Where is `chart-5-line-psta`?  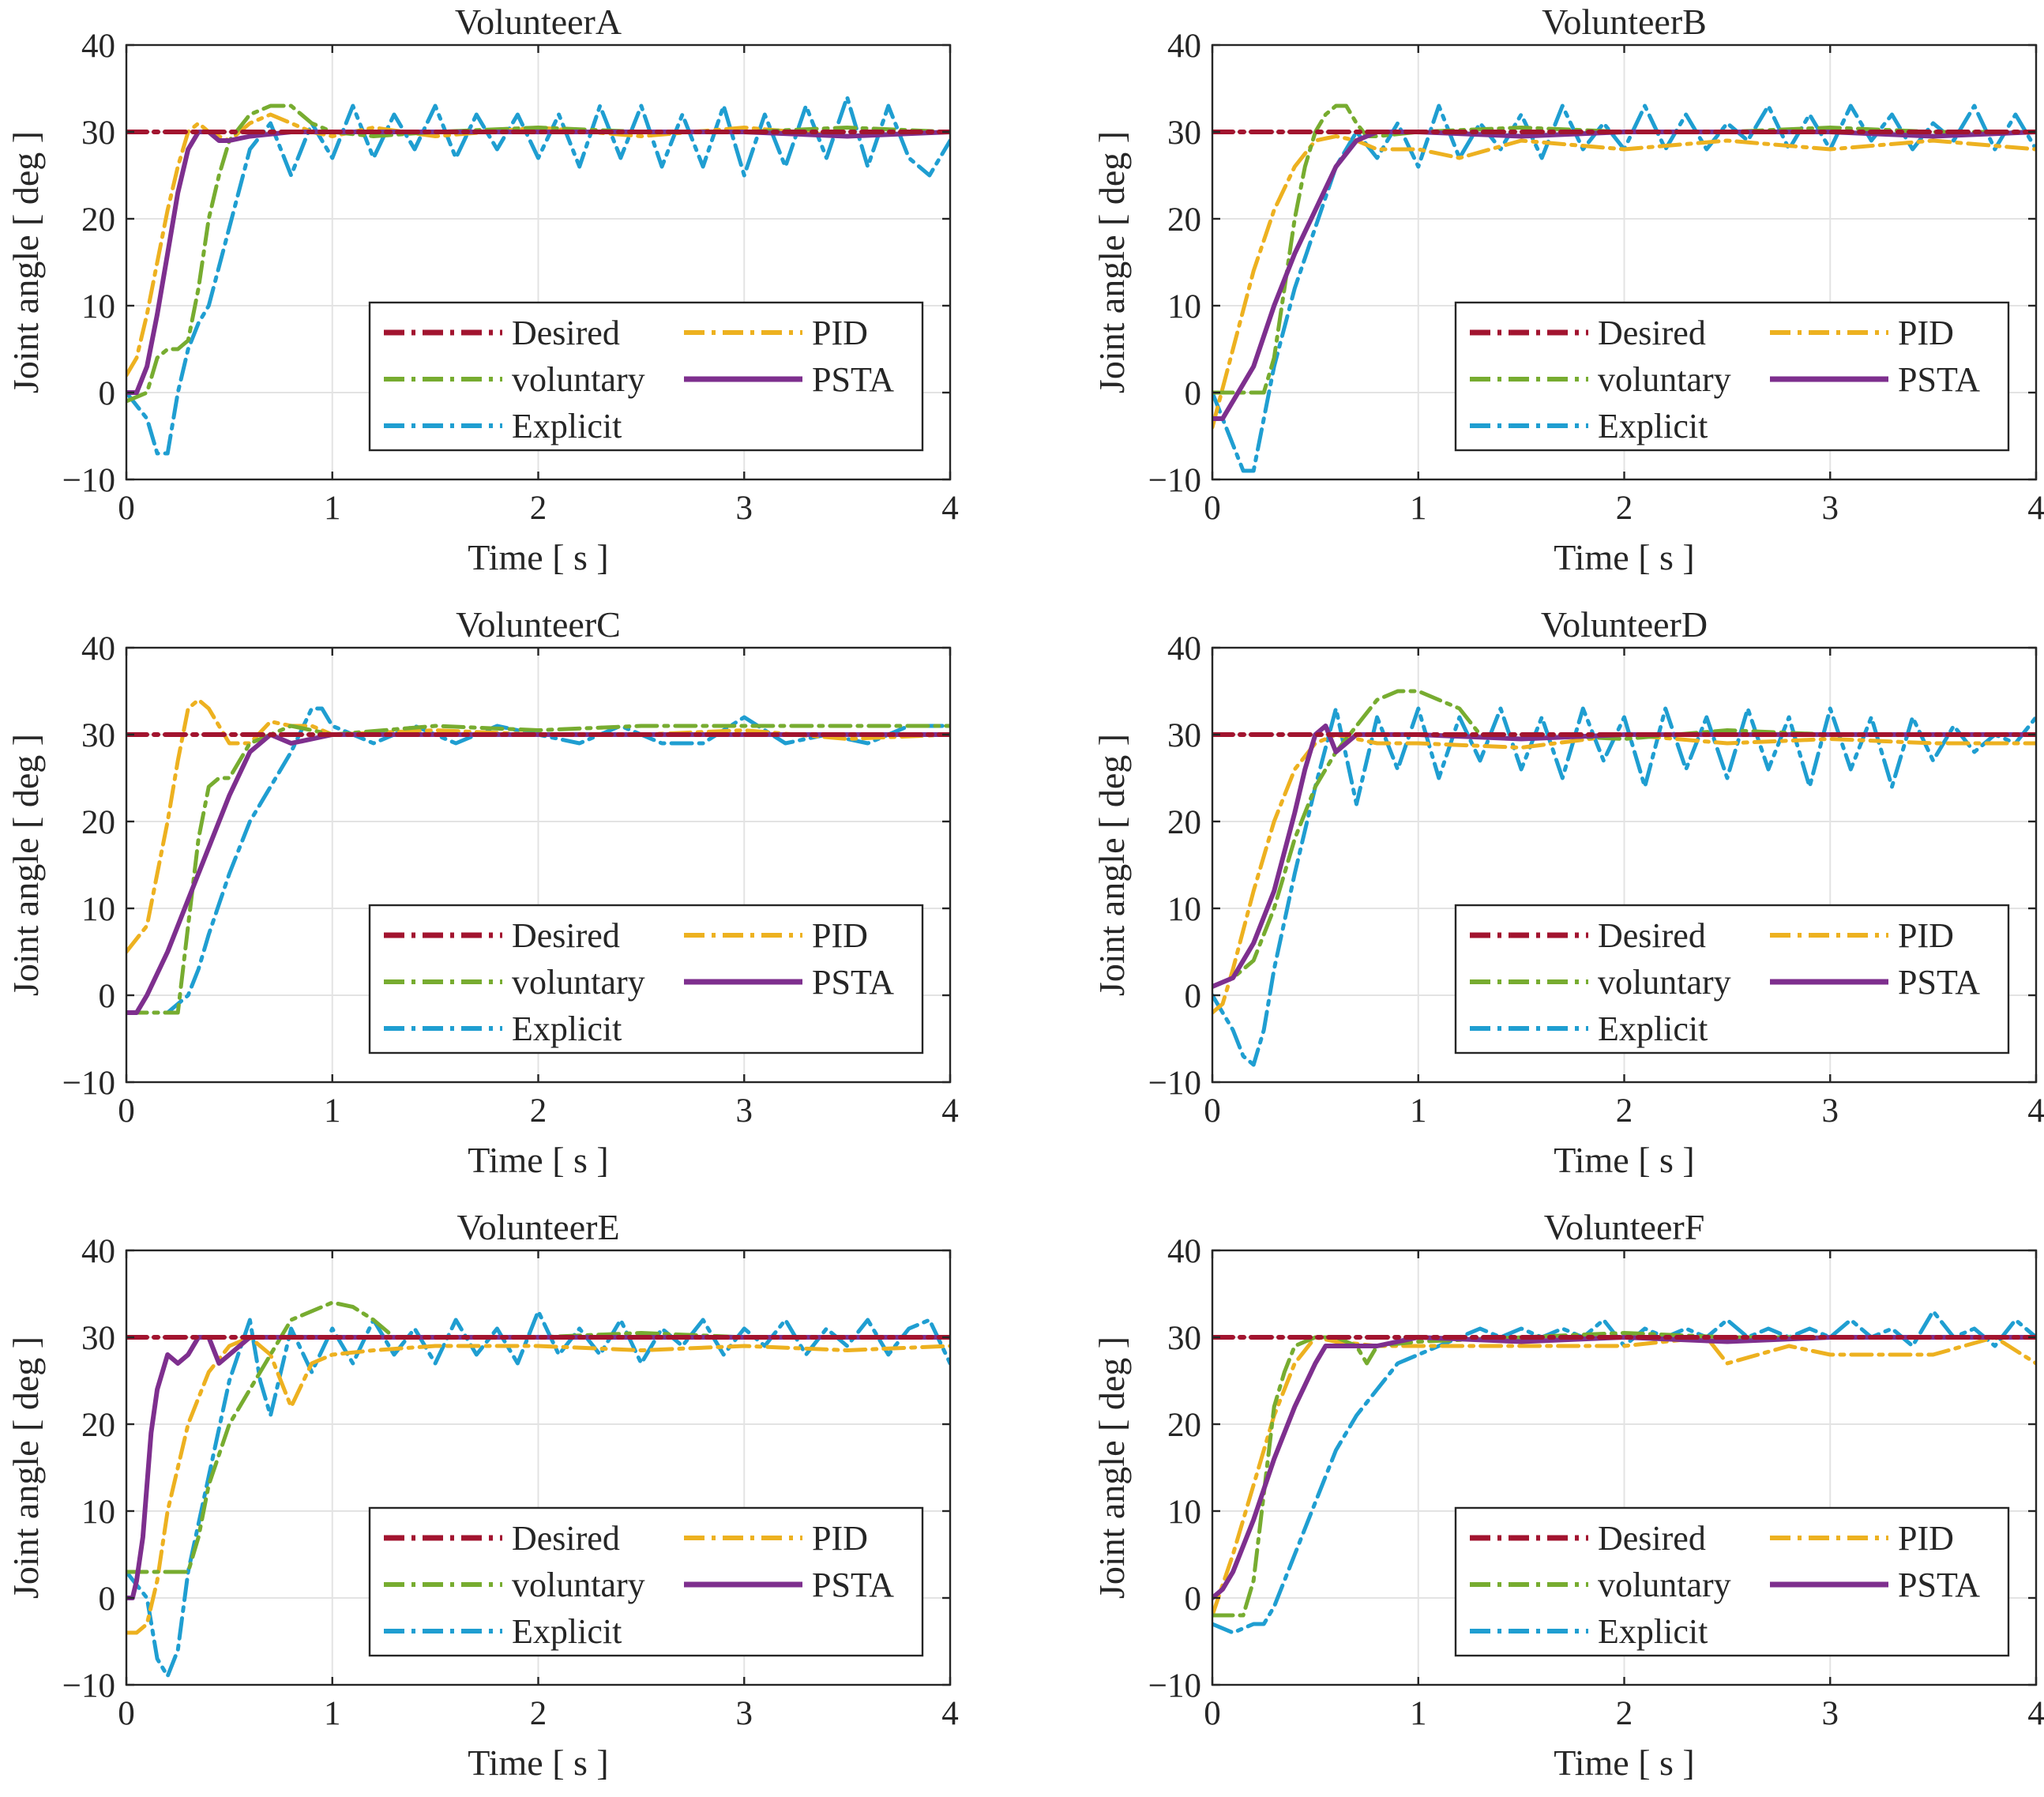 chart-5-line-psta is located at coordinates (1624, 1467).